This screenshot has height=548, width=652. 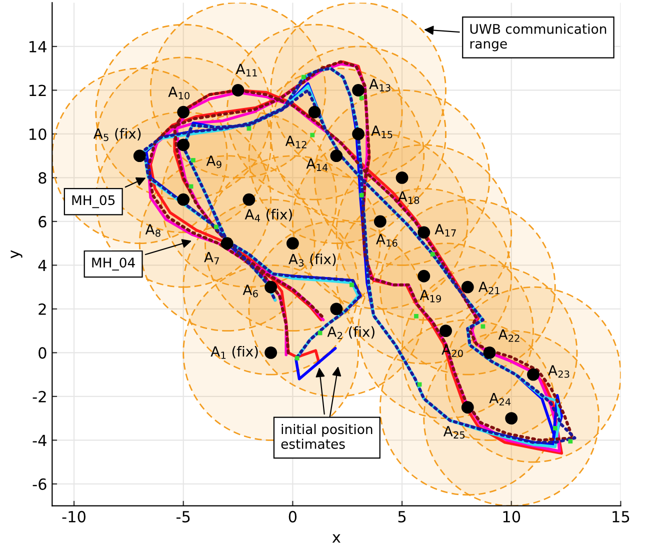 What do you see at coordinates (381, 132) in the screenshot?
I see `annotation: A$_{15}$` at bounding box center [381, 132].